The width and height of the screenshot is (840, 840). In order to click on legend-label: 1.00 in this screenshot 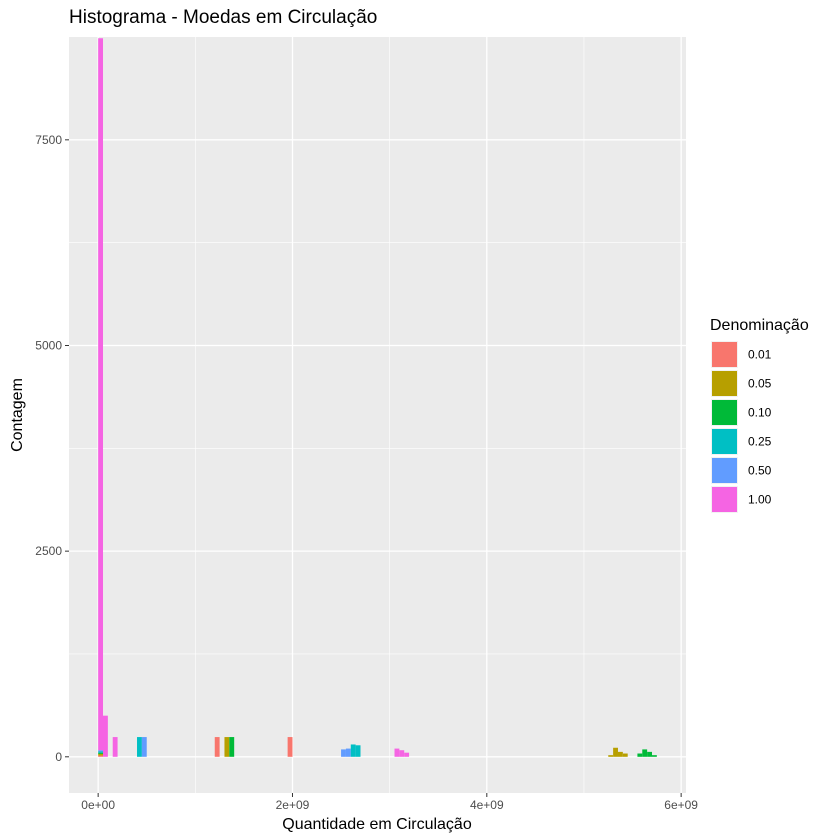, I will do `click(760, 500)`.